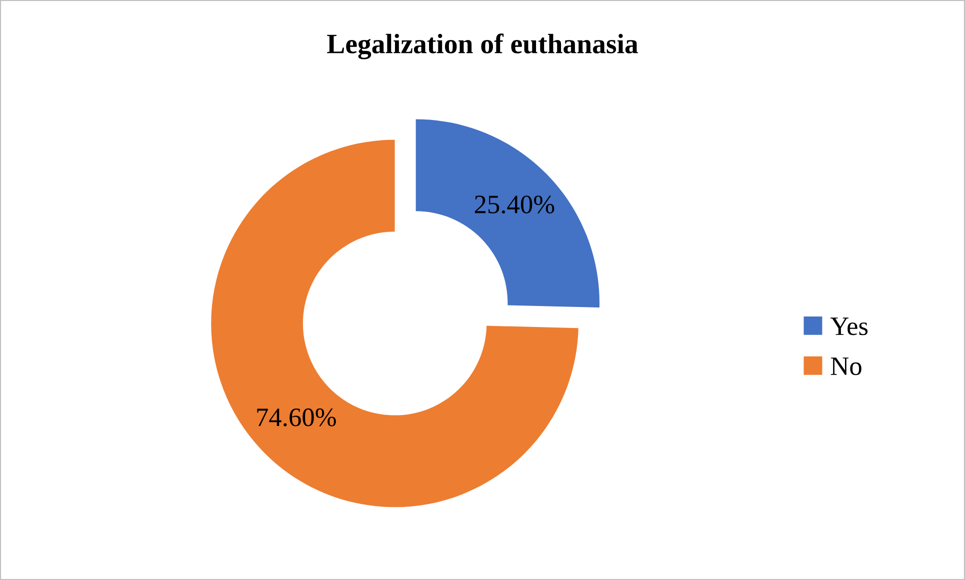 This screenshot has height=580, width=965. What do you see at coordinates (514, 205) in the screenshot?
I see `data-label: 25.40%` at bounding box center [514, 205].